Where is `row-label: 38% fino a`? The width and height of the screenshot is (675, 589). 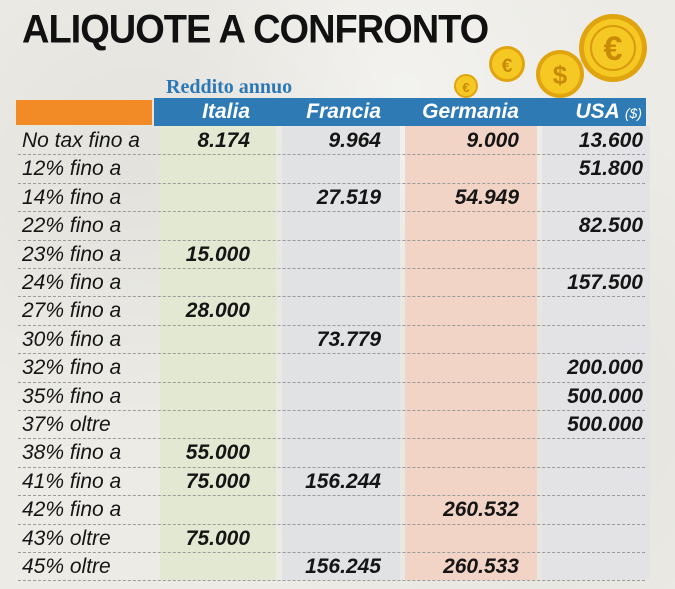 row-label: 38% fino a is located at coordinates (72, 453).